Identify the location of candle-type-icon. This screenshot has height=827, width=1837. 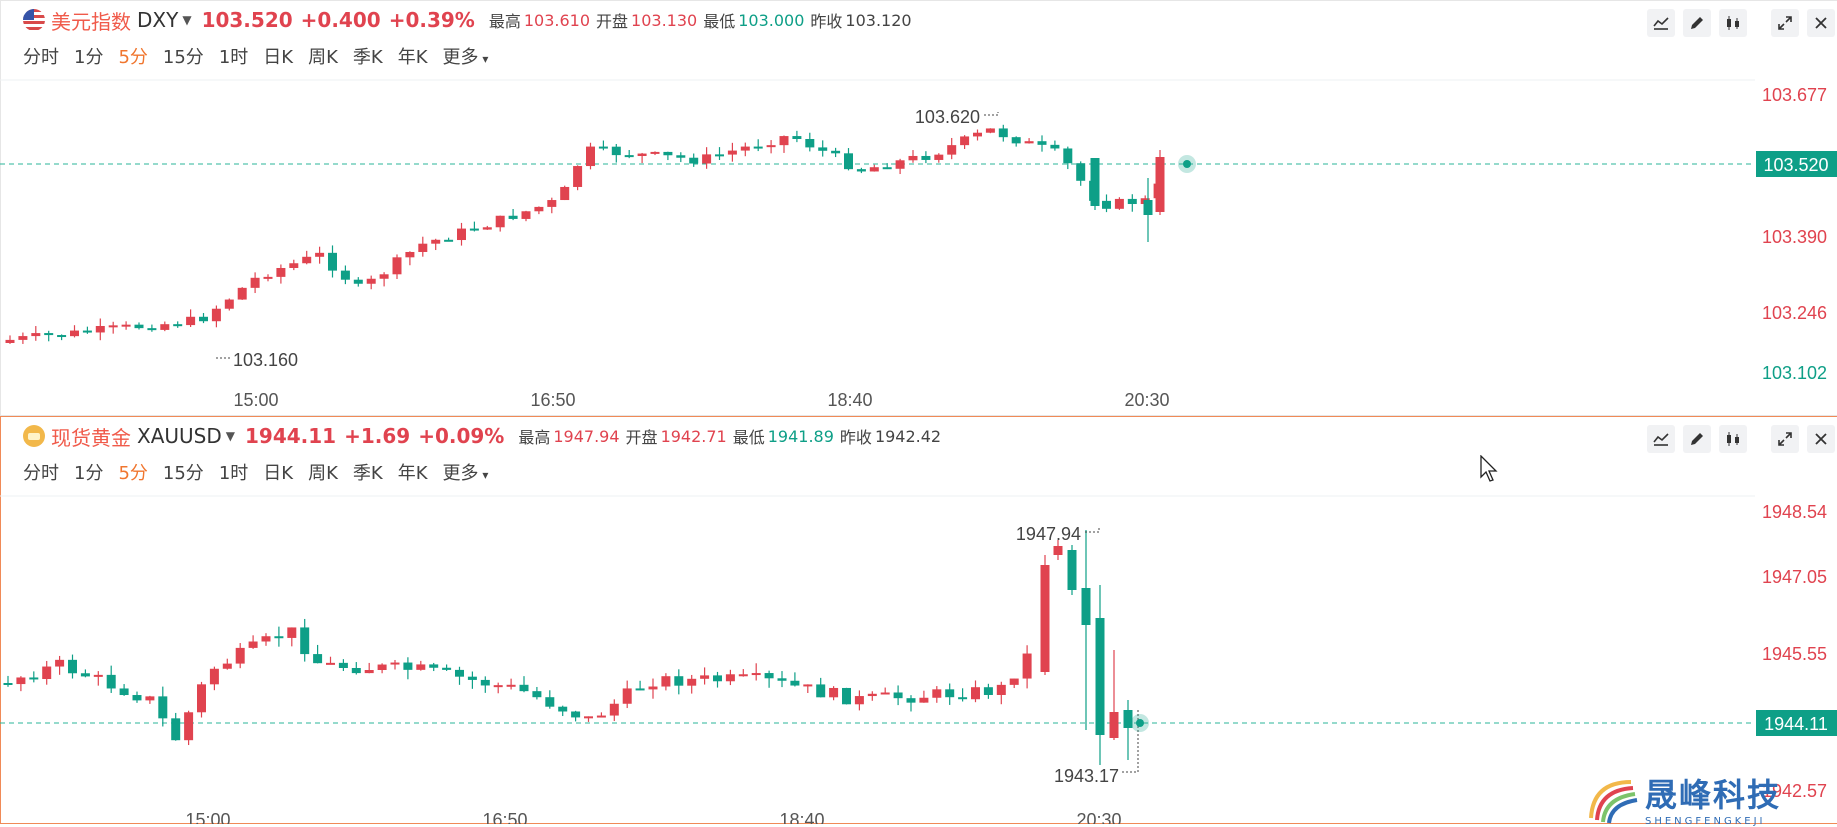
(1733, 23).